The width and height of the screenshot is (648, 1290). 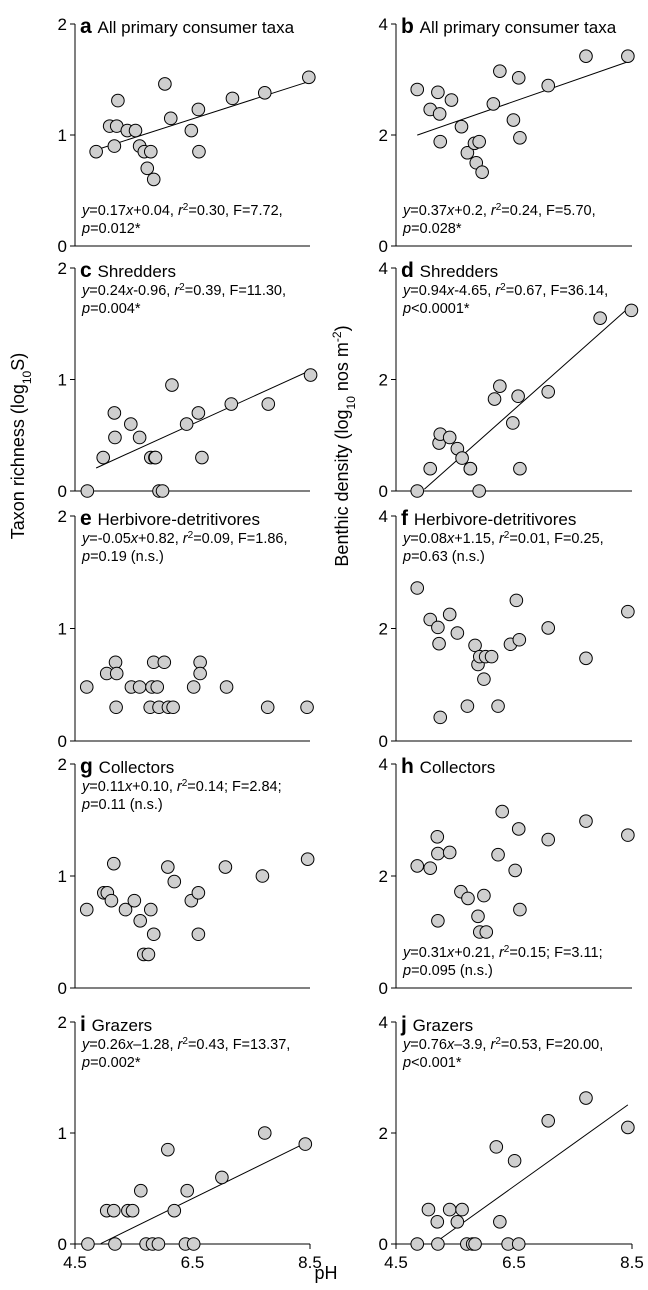 What do you see at coordinates (432, 1063) in the screenshot?
I see `stats-line-2: p<0.001*` at bounding box center [432, 1063].